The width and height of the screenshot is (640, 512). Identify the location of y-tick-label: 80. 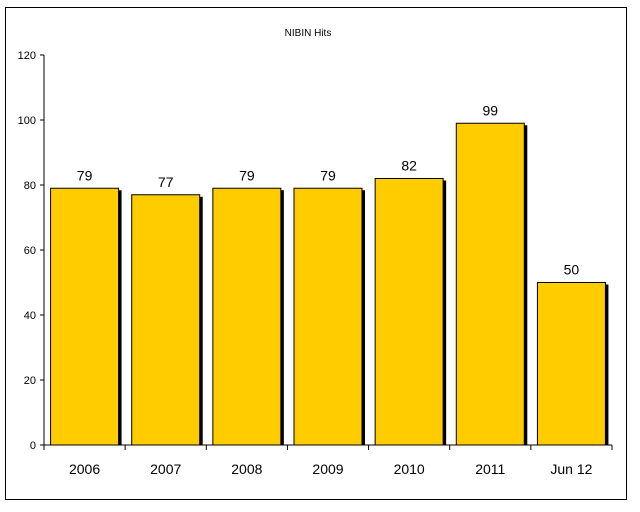
(30, 186).